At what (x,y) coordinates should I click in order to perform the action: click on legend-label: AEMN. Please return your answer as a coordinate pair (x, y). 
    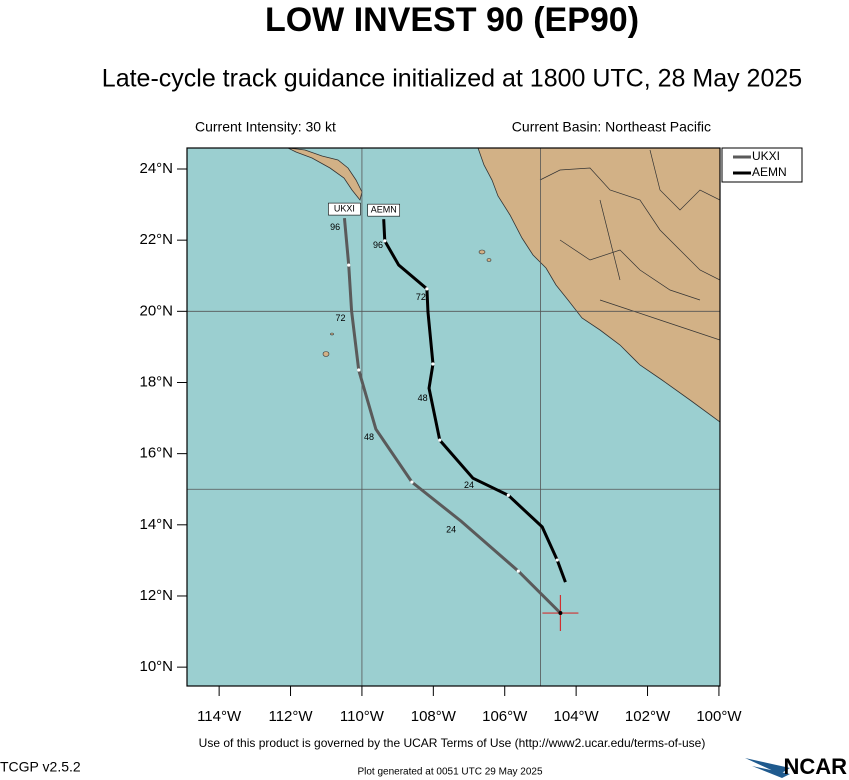
    Looking at the image, I should click on (769, 172).